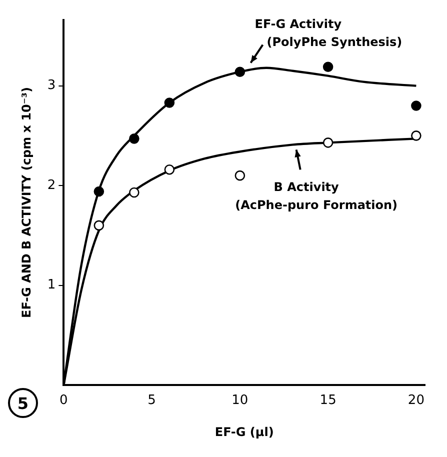 This screenshot has height=457, width=447. Describe the element at coordinates (328, 400) in the screenshot. I see `x-tick-label: 15` at that location.